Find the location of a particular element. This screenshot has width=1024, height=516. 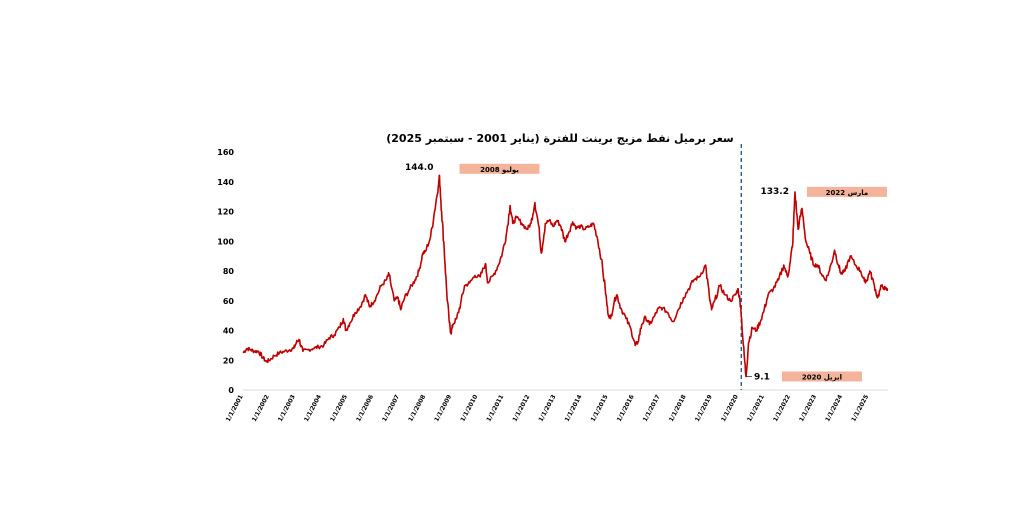

x-tick-label: 1/1/2007 is located at coordinates (391, 408).